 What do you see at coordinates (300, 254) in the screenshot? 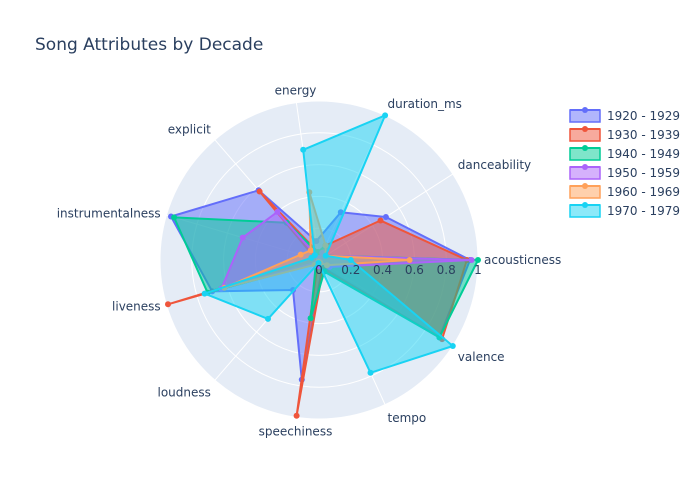
I see `point-1960-1969-instrumentalness` at bounding box center [300, 254].